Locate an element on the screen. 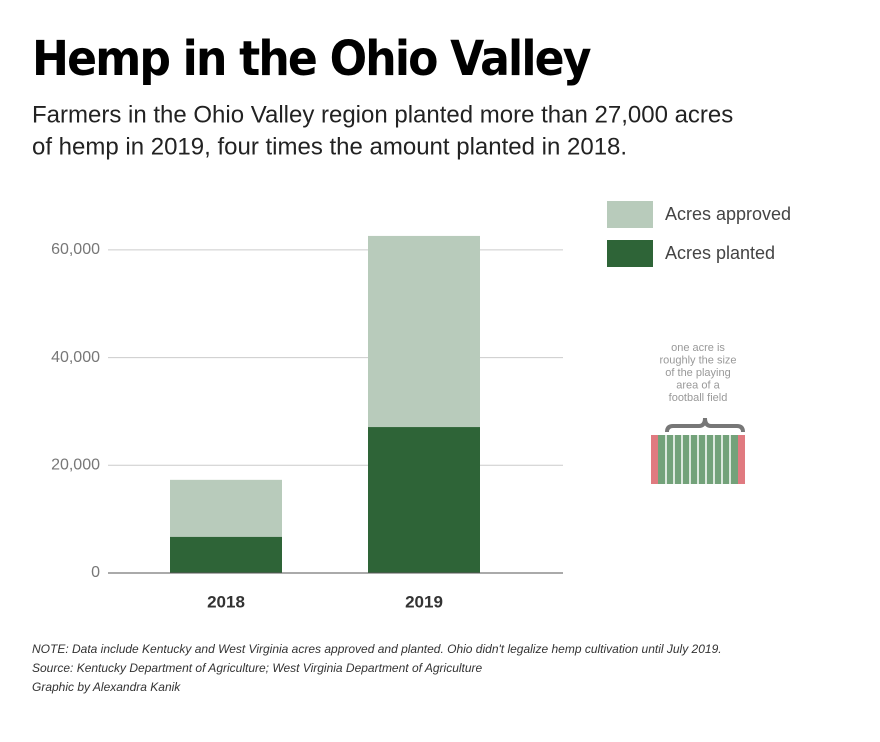 Image resolution: width=880 pixels, height=742 pixels. x-tick-label: 2018 is located at coordinates (226, 601).